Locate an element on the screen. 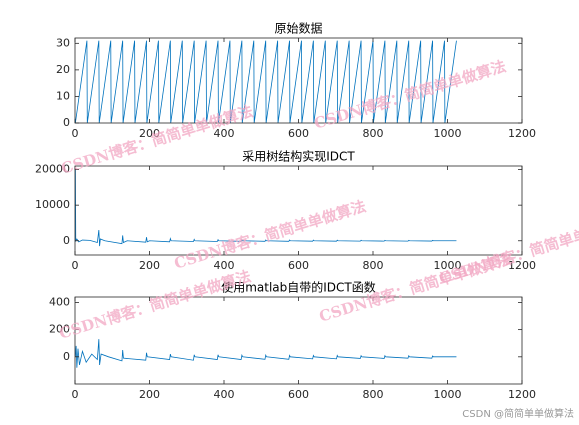 The width and height of the screenshot is (579, 425). y-tick-label: 10000 is located at coordinates (52, 204).